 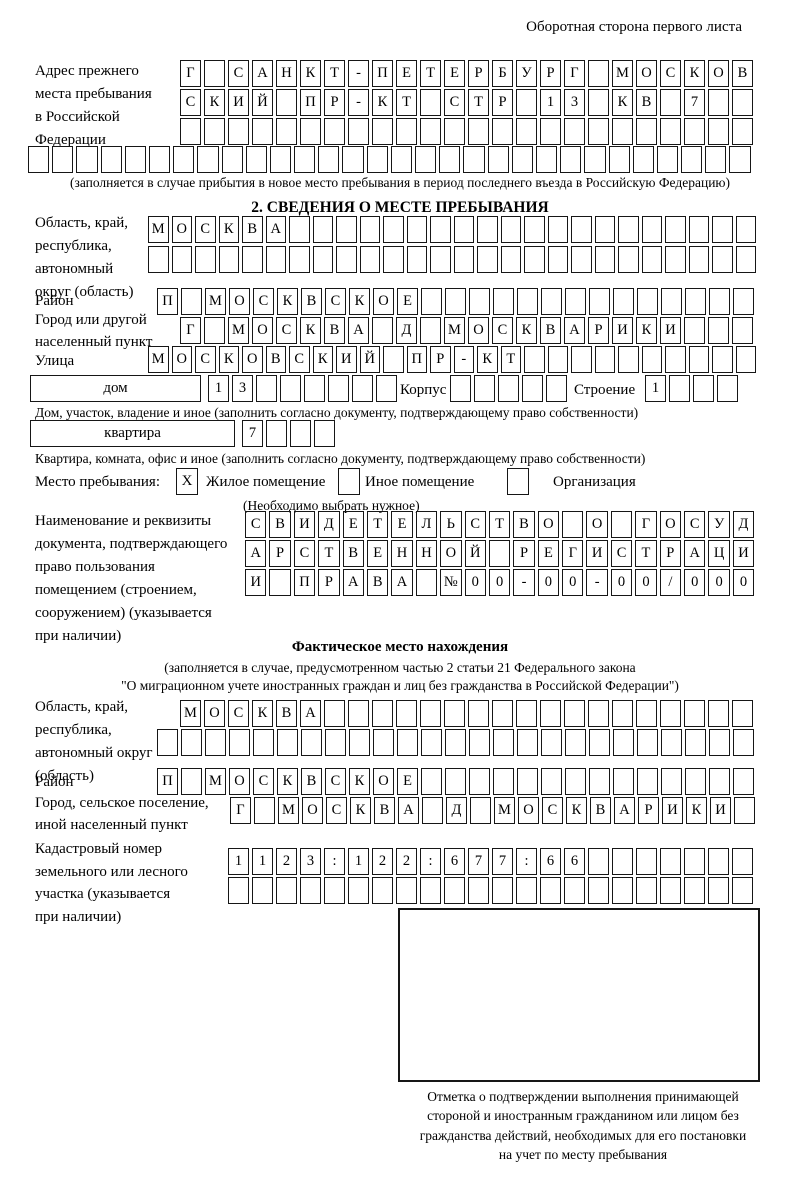 What do you see at coordinates (550, 102) in the screenshot?
I see `char-cell: 1` at bounding box center [550, 102].